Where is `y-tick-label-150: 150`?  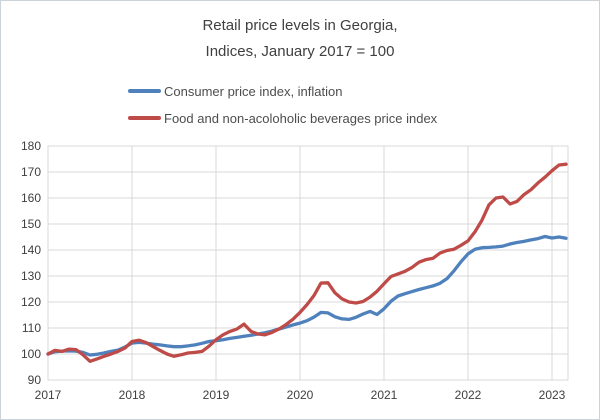
y-tick-label-150: 150 is located at coordinates (31, 224).